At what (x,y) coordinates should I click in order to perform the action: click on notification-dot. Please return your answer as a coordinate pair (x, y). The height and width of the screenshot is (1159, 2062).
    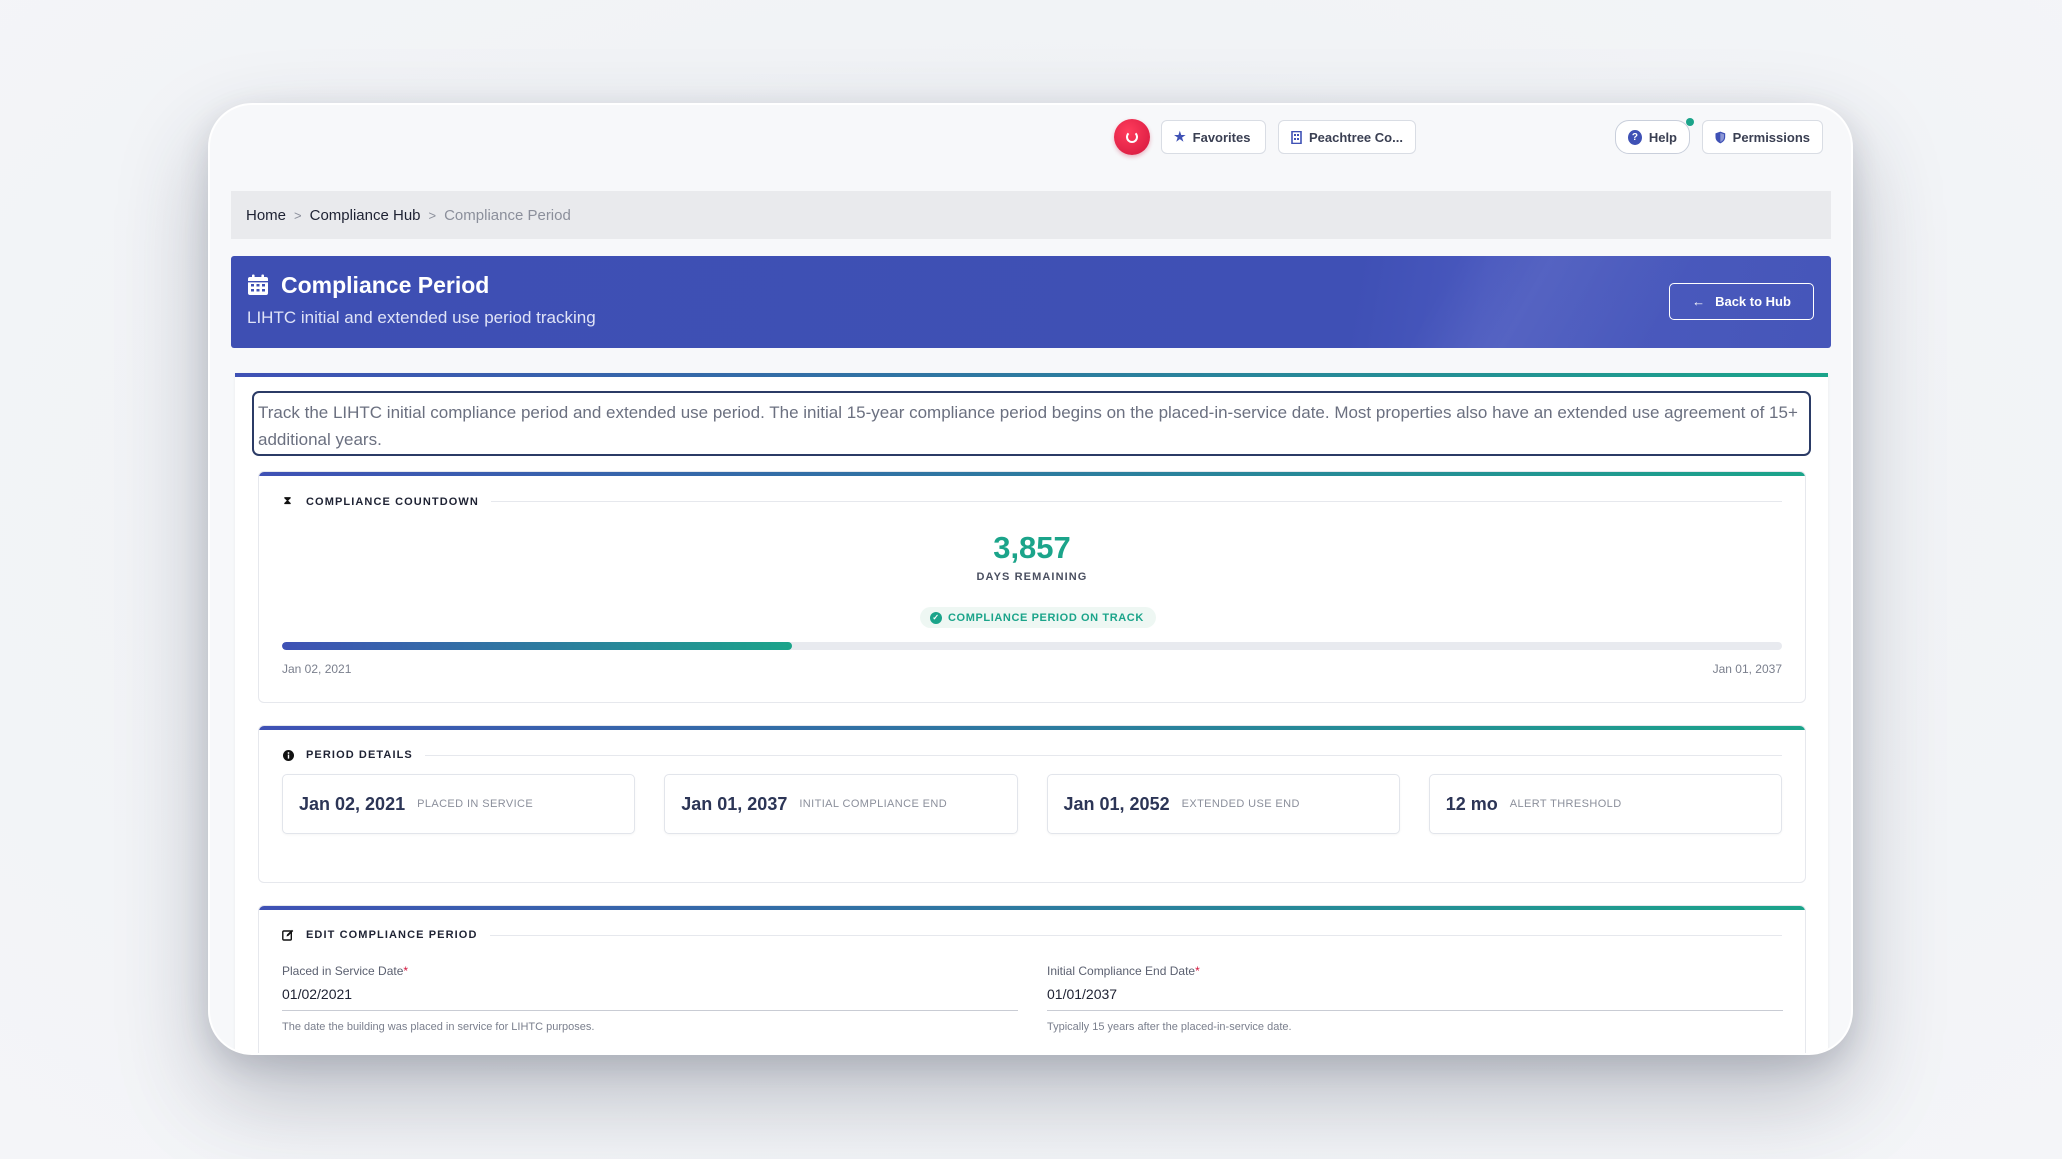
    Looking at the image, I should click on (1690, 122).